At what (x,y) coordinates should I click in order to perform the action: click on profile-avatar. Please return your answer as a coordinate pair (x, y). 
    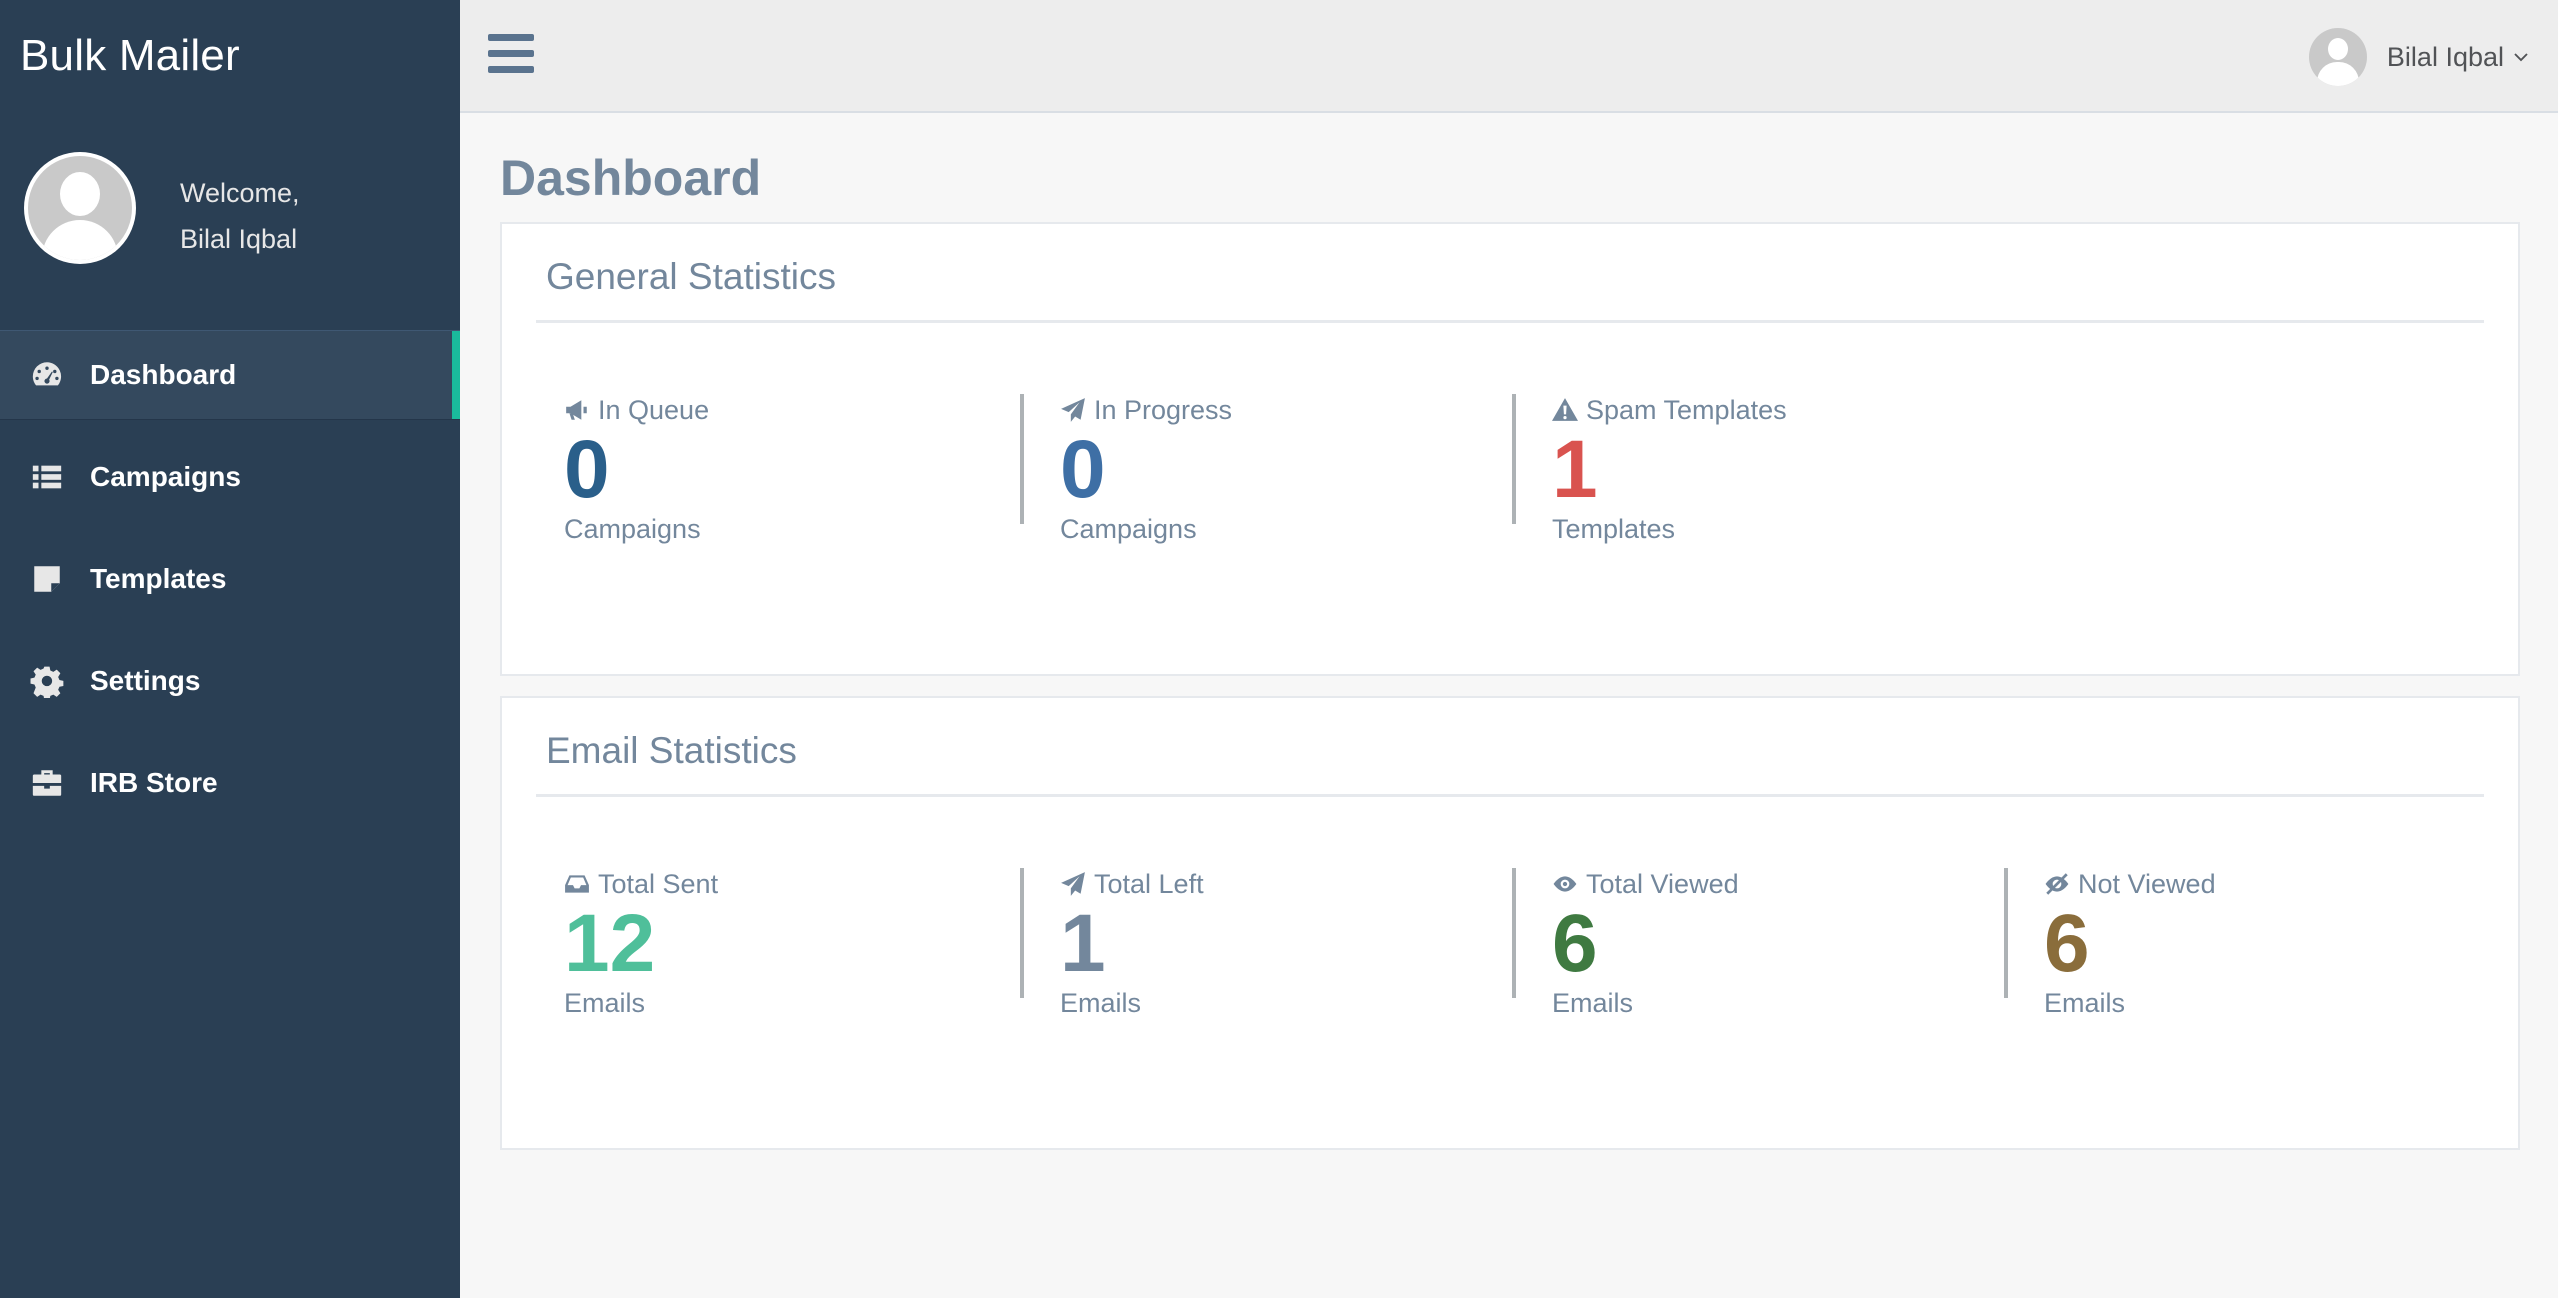
    Looking at the image, I should click on (80, 208).